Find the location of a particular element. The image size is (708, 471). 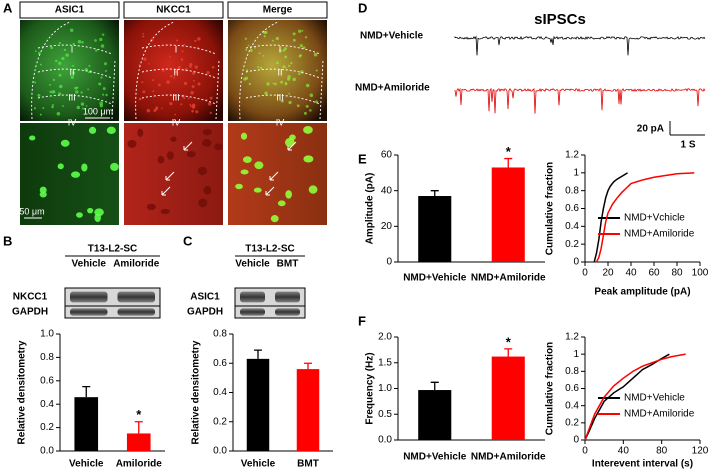

scale-bar-label: 50 μm is located at coordinates (31, 211).